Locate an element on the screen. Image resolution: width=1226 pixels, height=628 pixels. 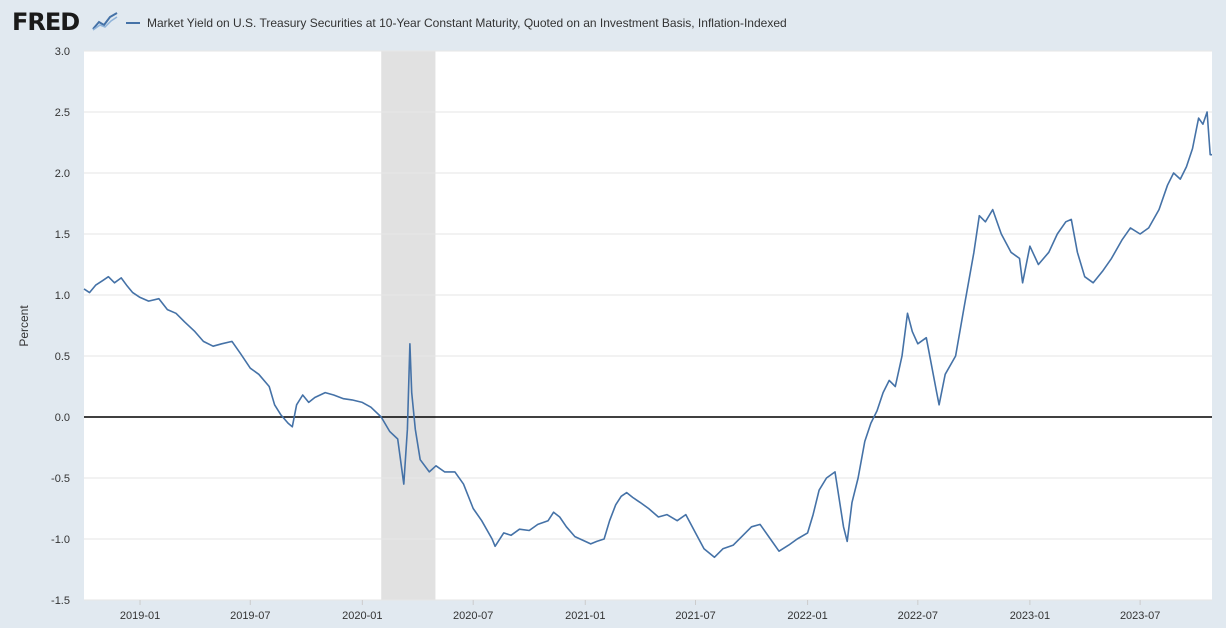
y-tick-label: 0.5 is located at coordinates (62, 357).